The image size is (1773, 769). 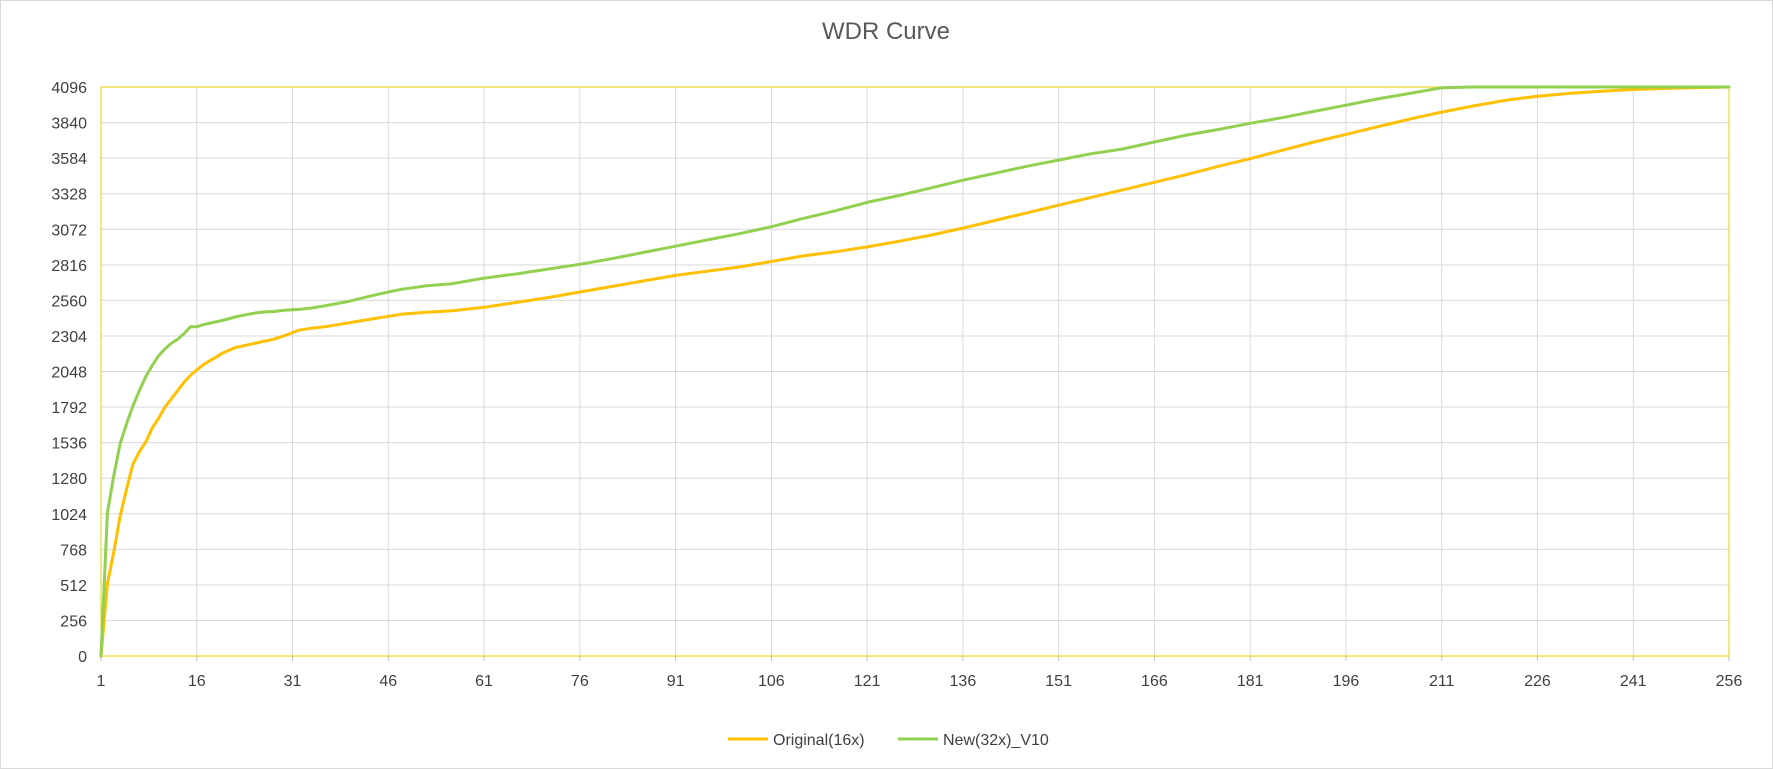 I want to click on y-tick-label: 1536, so click(x=69, y=444).